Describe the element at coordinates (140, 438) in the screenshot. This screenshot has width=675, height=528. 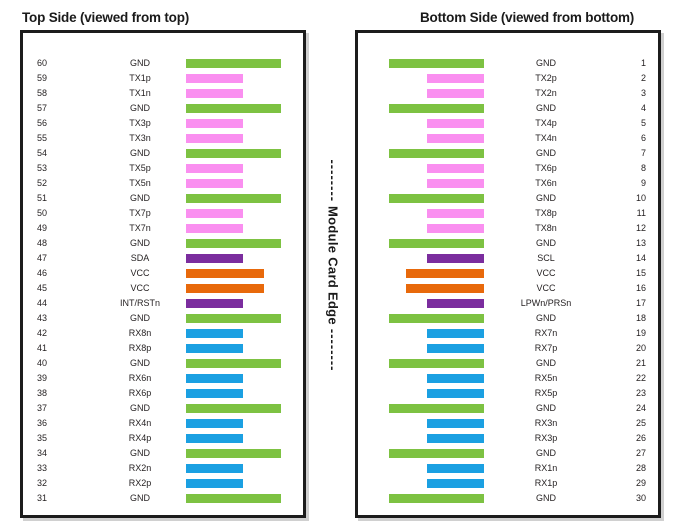
I see `pin-name: RX4p` at that location.